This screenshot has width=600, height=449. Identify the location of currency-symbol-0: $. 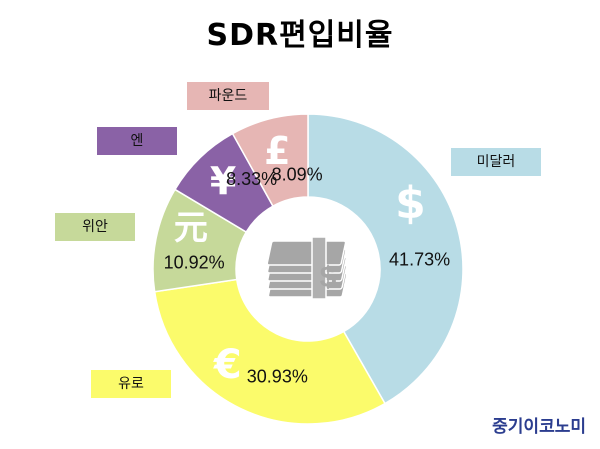
(410, 202).